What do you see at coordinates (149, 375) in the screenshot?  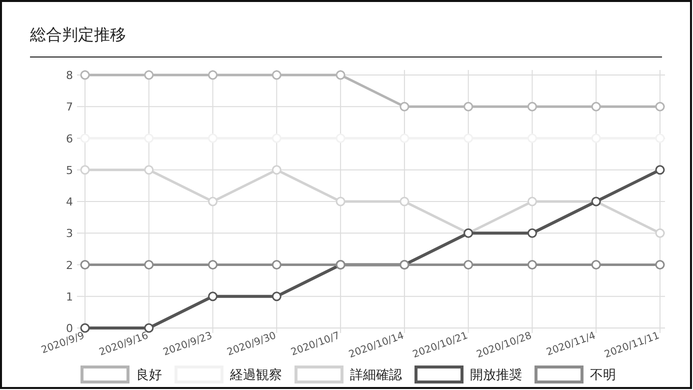 I see `legend-label: 良好` at bounding box center [149, 375].